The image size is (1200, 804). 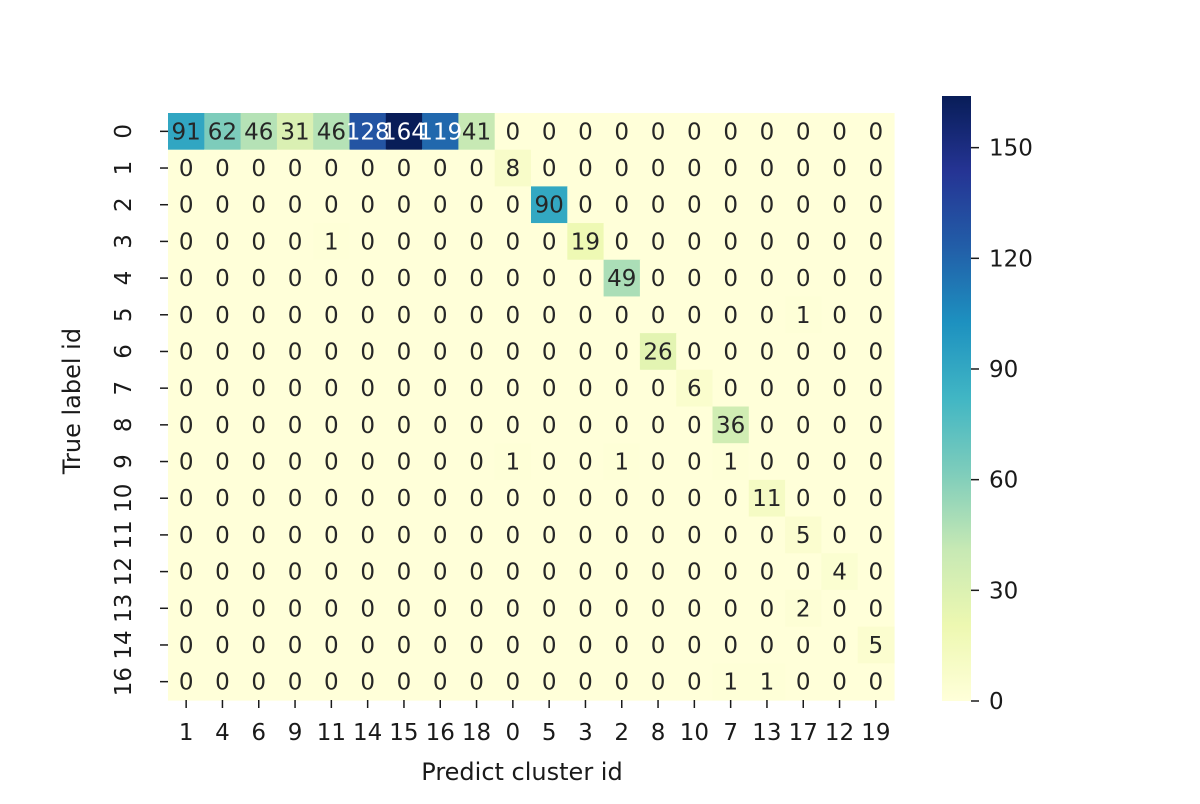 What do you see at coordinates (368, 132) in the screenshot?
I see `cell-value-label: 128` at bounding box center [368, 132].